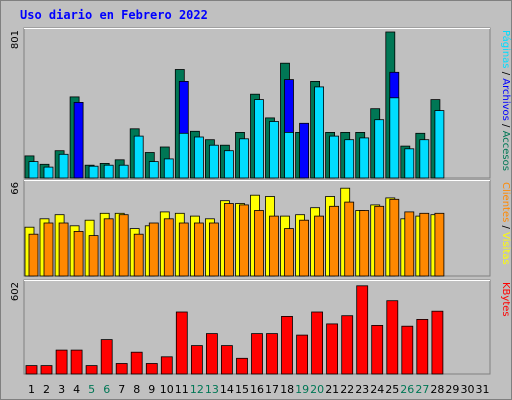 Image resolution: width=512 pixels, height=400 pixels. Describe the element at coordinates (151, 389) in the screenshot. I see `x-tick-label-9: 9` at that location.